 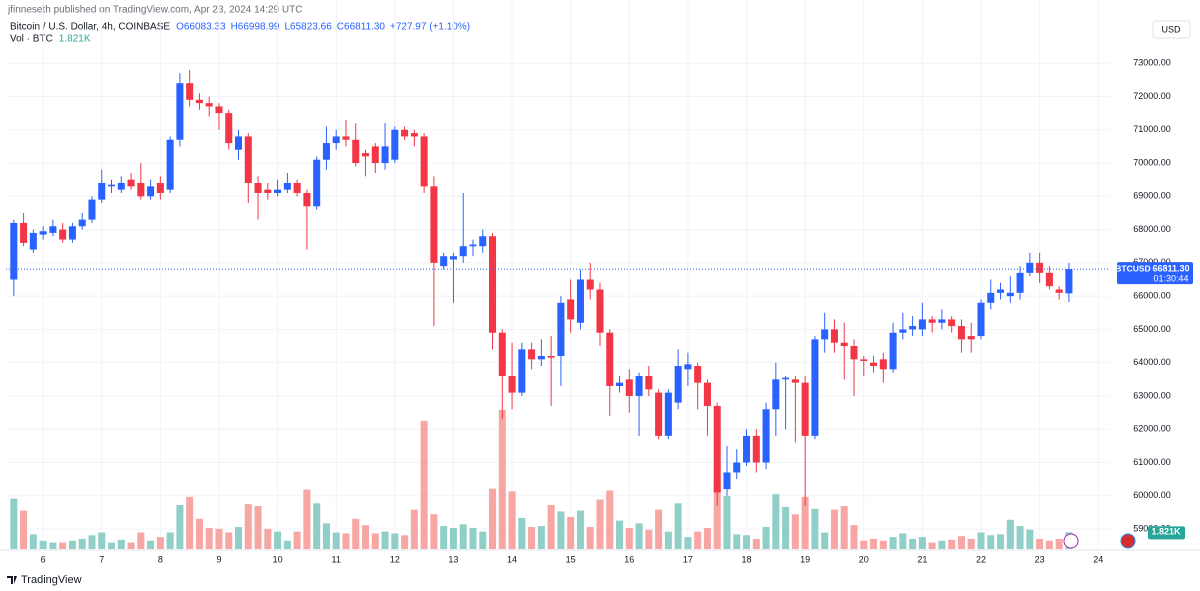 What do you see at coordinates (571, 559) in the screenshot?
I see `x-tick-label: 15` at bounding box center [571, 559].